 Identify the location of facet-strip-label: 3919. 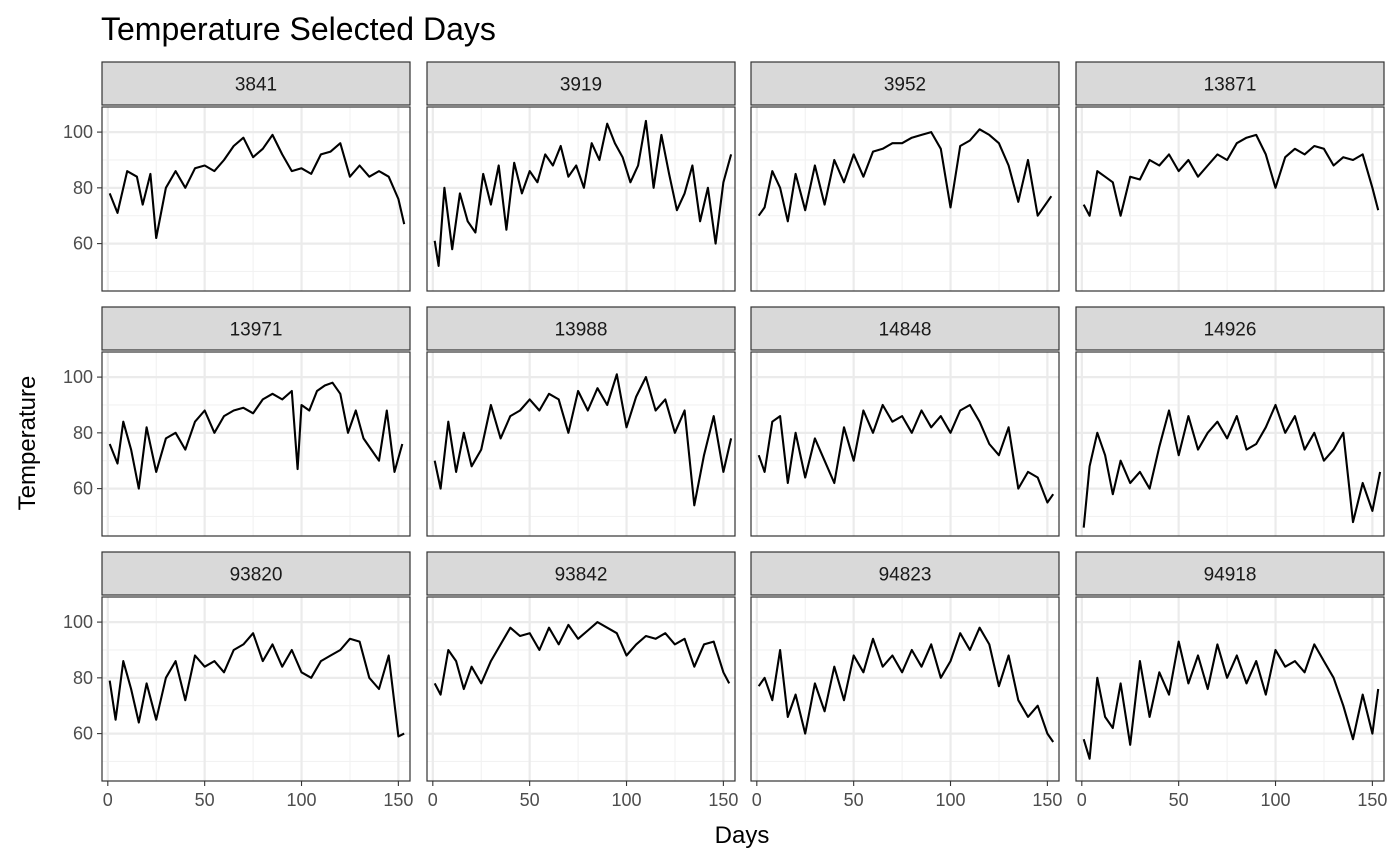
(581, 85).